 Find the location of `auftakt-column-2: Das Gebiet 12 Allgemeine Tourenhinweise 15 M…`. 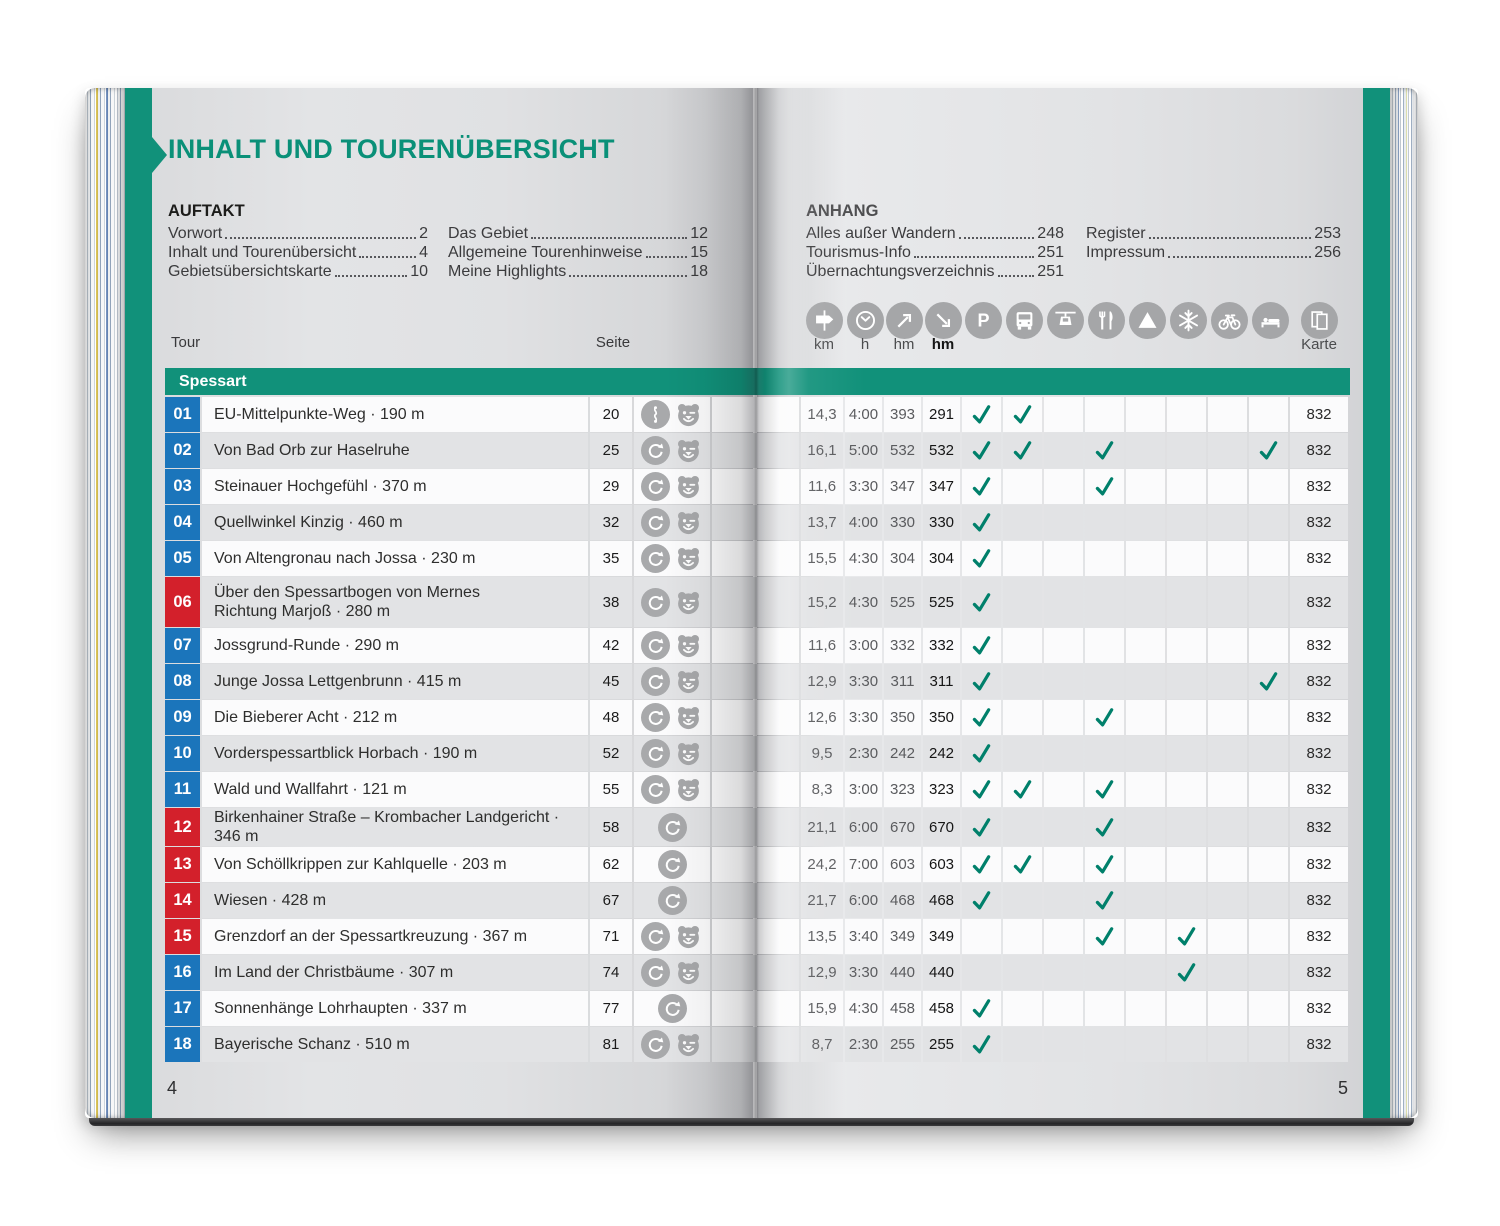

auftakt-column-2: Das Gebiet 12 Allgemeine Tourenhinweise 15 M… is located at coordinates (578, 252).